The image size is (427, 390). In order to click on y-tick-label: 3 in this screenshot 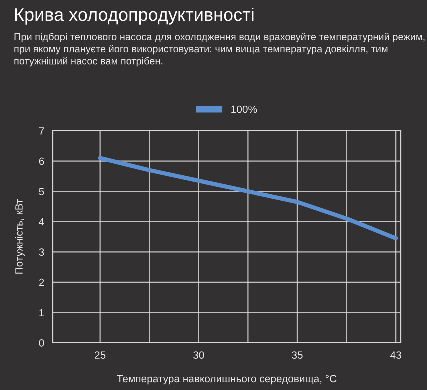, I will do `click(41, 252)`.